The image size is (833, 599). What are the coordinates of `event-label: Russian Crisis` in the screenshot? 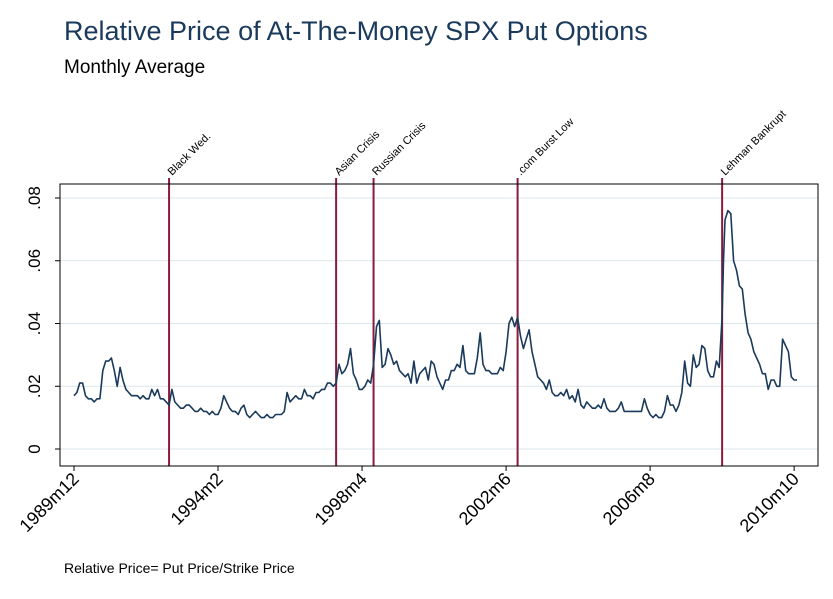 It's located at (399, 149).